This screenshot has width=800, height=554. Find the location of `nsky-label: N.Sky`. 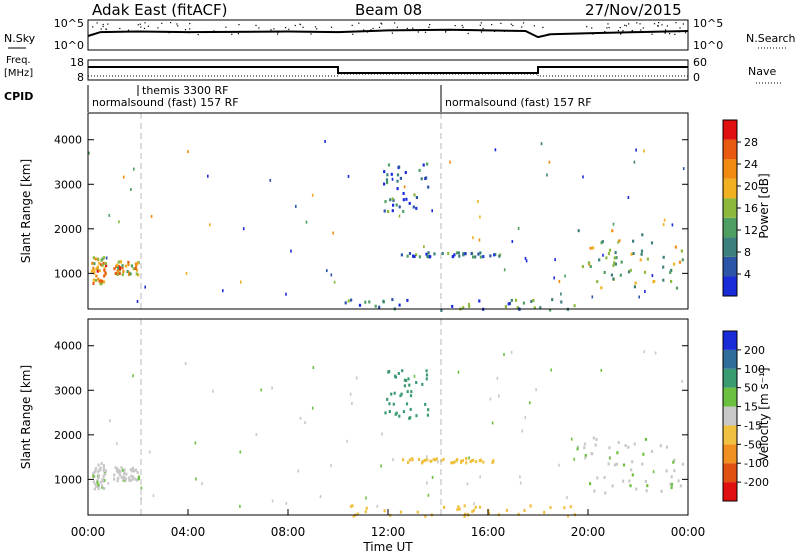

nsky-label: N.Sky is located at coordinates (20, 38).